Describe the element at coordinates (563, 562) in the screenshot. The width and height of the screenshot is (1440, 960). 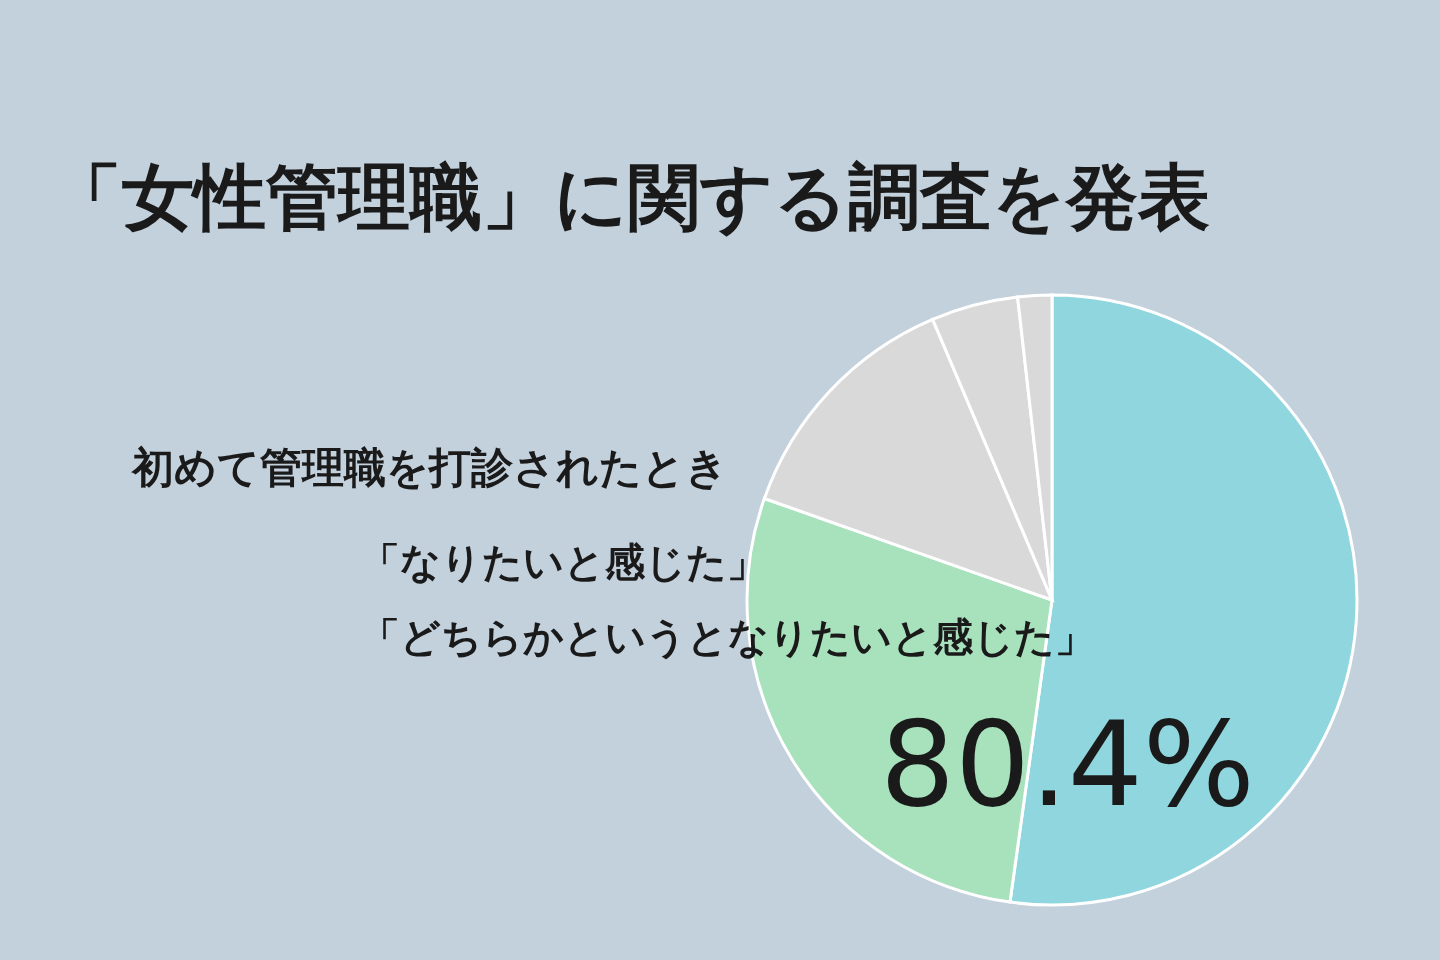
I see `text: 「なりたいと感じた」` at that location.